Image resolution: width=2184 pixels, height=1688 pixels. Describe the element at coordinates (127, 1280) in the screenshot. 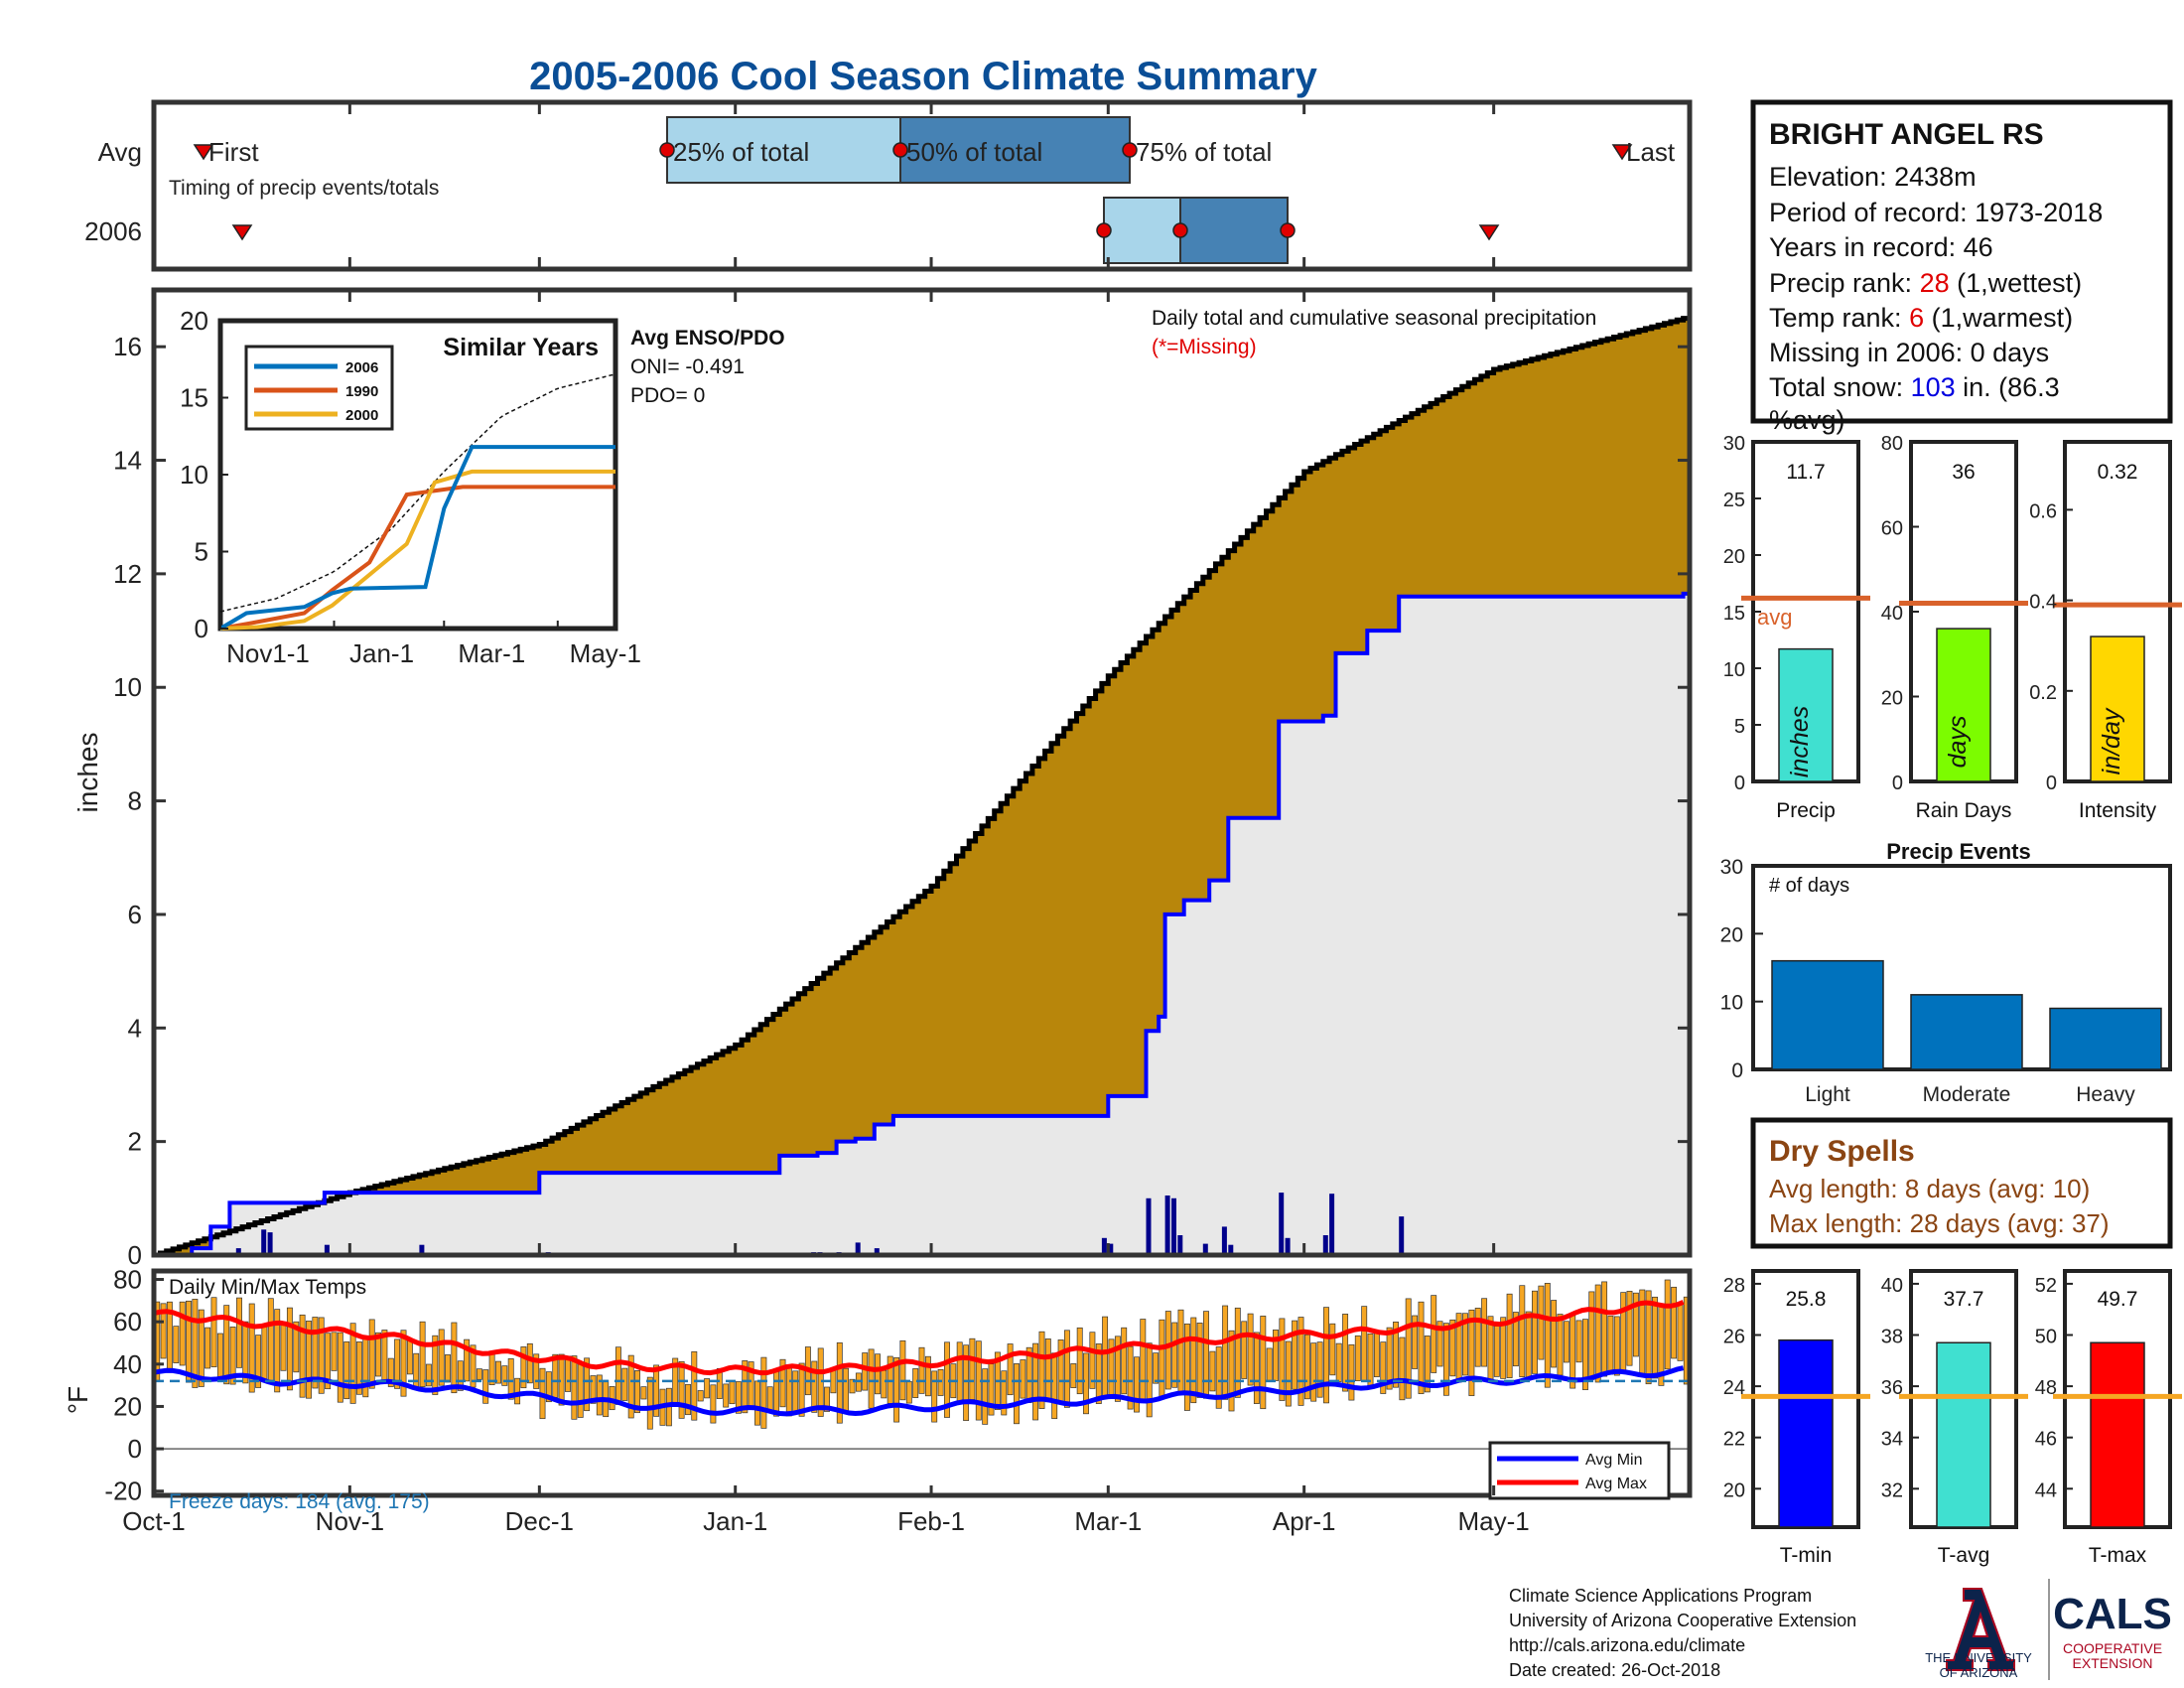

I see `temp-y-tick-label: 80` at that location.